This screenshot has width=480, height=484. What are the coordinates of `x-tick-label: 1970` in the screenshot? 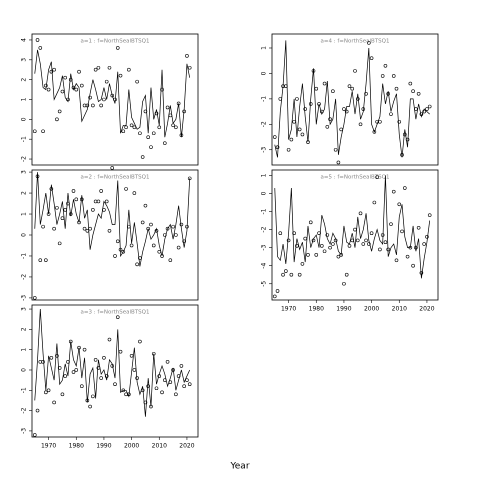 It's located at (48, 446).